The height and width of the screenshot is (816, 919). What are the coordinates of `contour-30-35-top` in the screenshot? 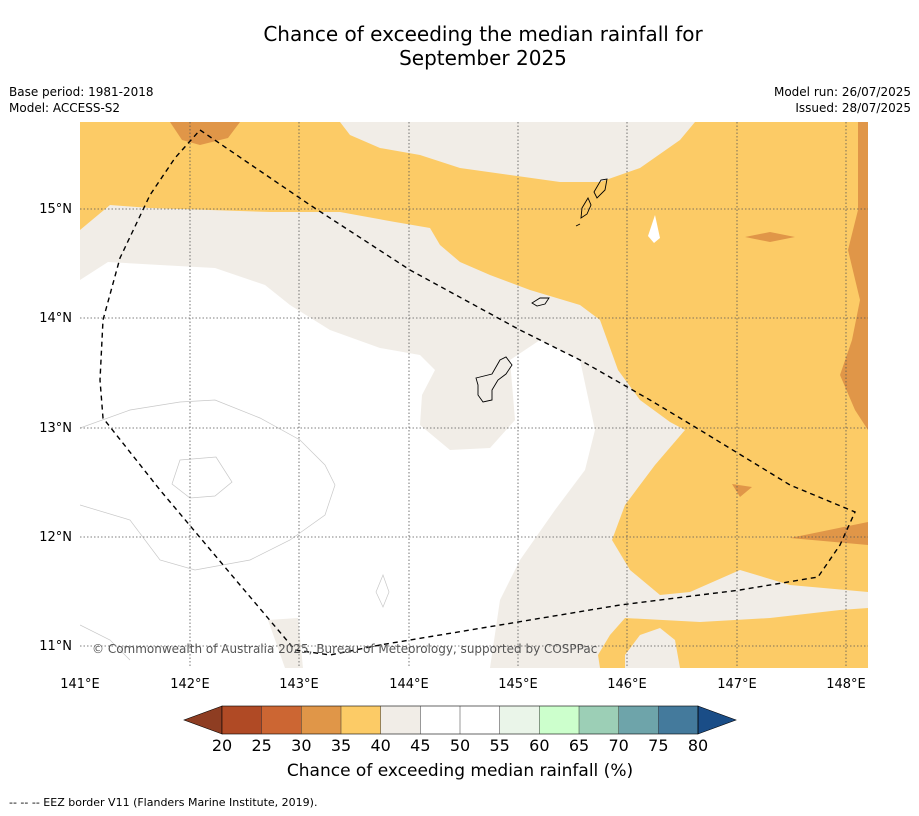 It's located at (205, 133).